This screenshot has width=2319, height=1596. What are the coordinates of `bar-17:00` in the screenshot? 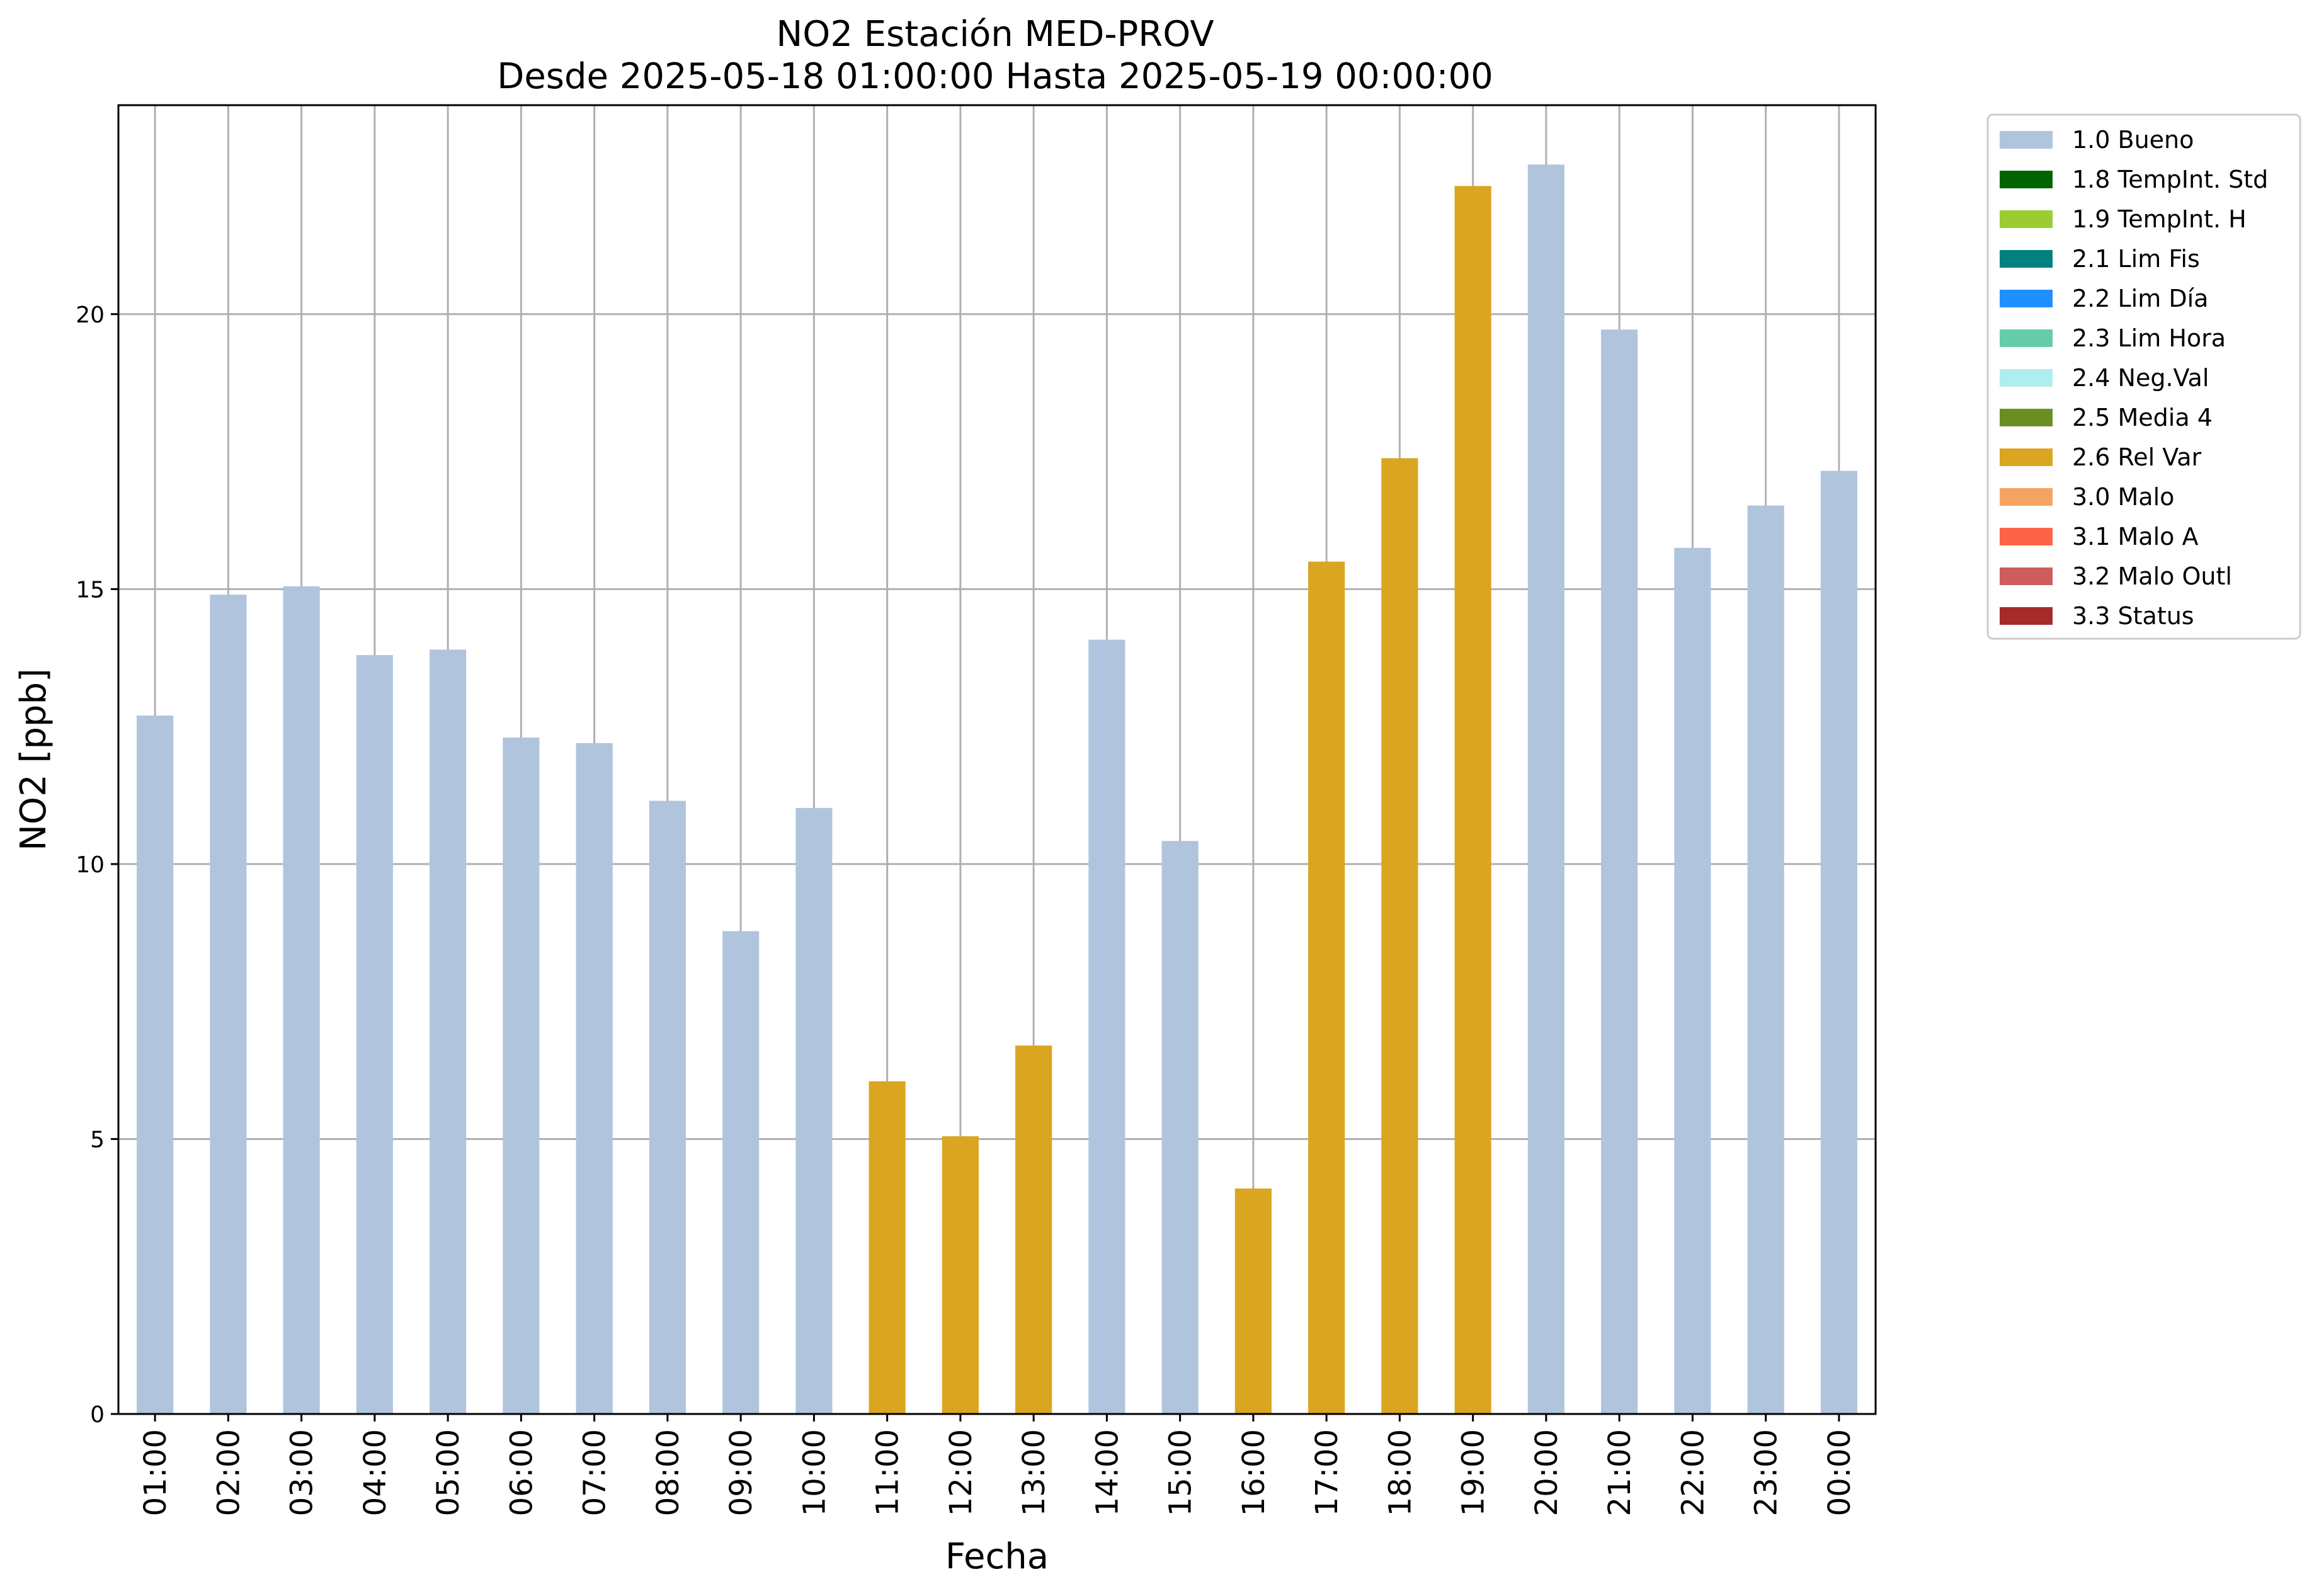 It's located at (1326, 987).